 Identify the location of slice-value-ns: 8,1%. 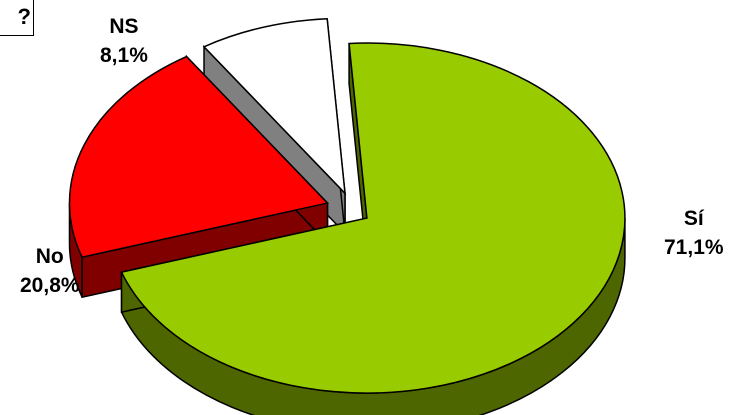
(124, 55).